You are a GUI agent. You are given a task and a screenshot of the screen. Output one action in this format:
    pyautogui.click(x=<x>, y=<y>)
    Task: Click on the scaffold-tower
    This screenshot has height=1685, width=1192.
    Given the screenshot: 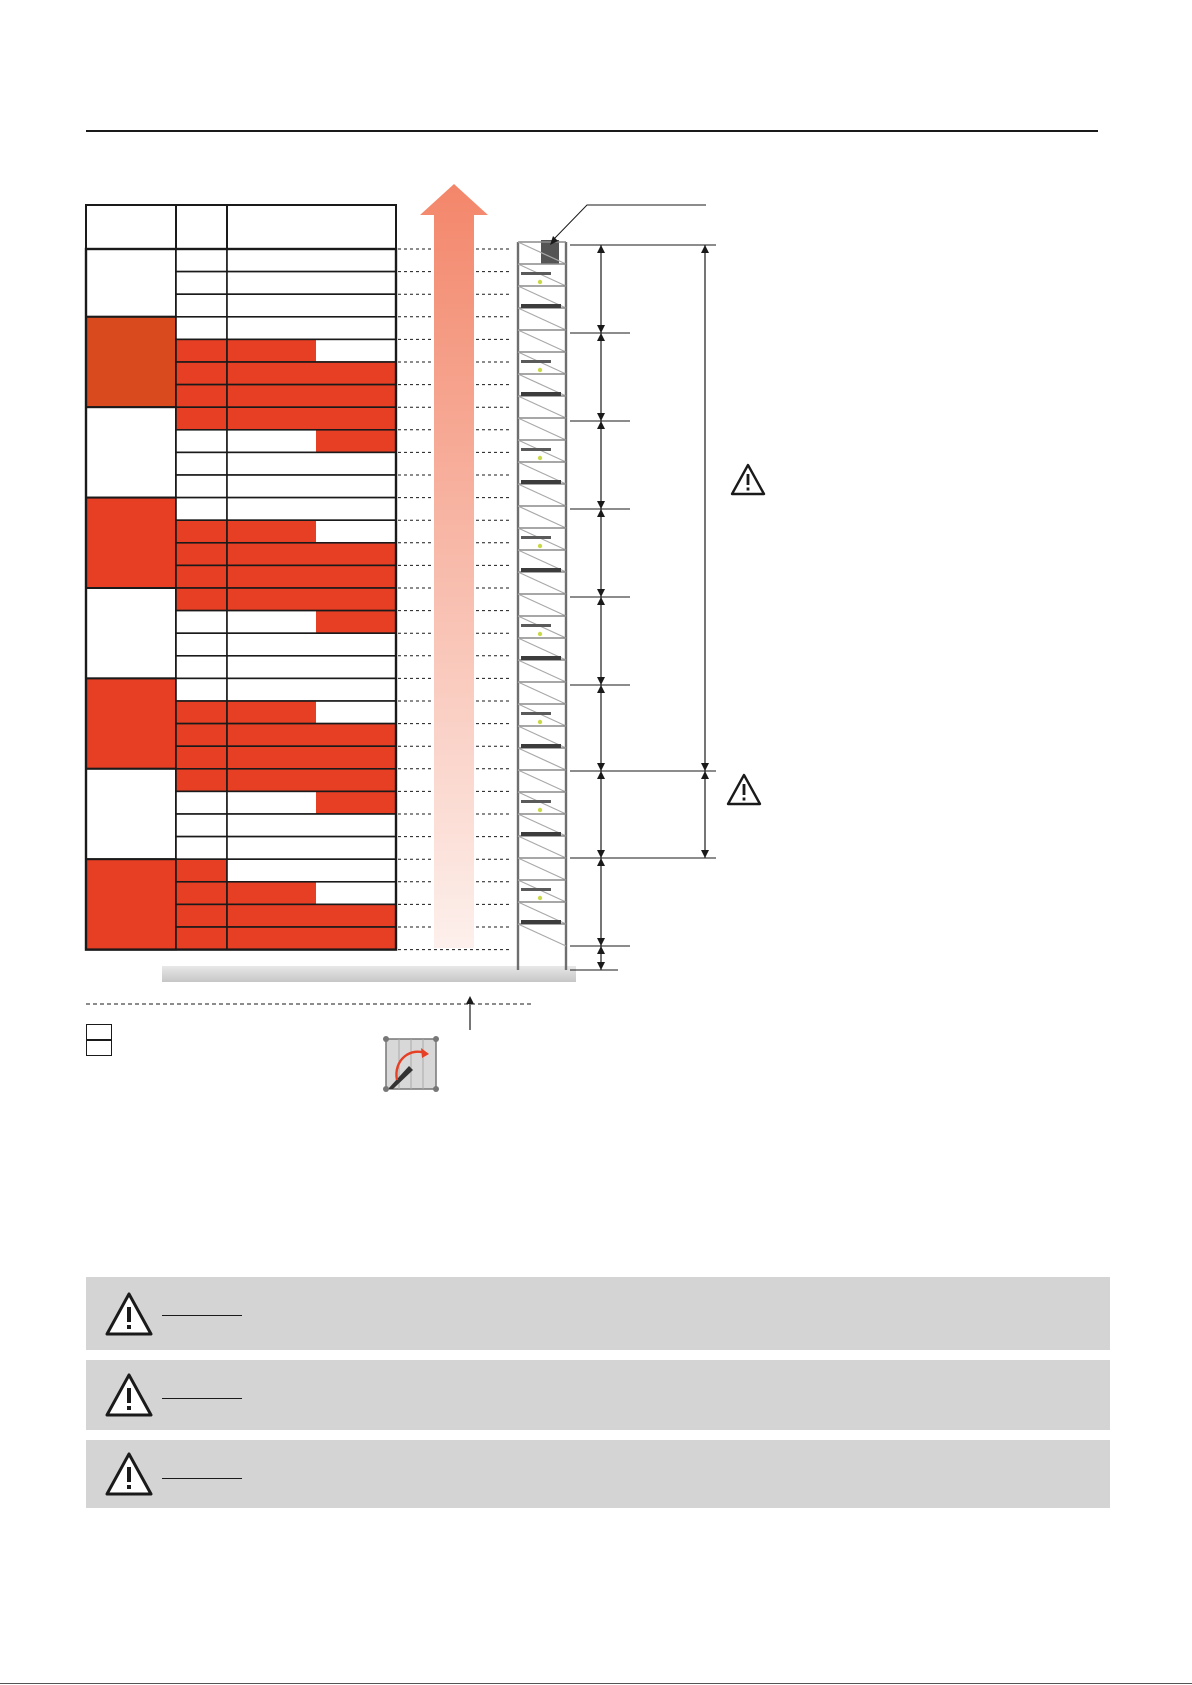 What is the action you would take?
    pyautogui.click(x=542, y=605)
    